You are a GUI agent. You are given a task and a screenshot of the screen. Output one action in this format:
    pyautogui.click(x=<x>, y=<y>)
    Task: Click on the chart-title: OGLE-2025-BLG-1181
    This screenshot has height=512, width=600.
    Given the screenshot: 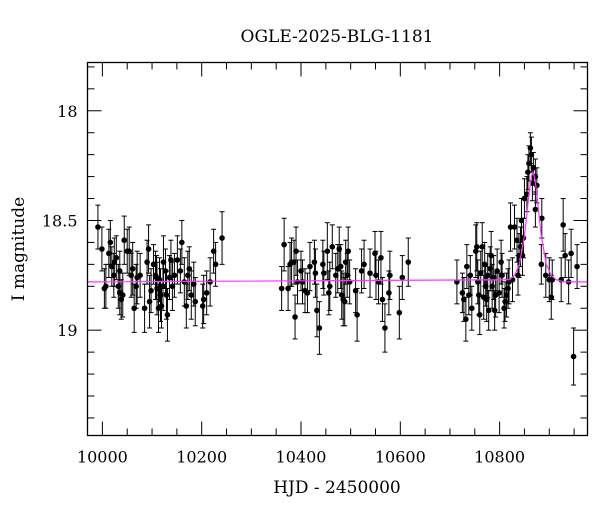 What is the action you would take?
    pyautogui.click(x=337, y=37)
    